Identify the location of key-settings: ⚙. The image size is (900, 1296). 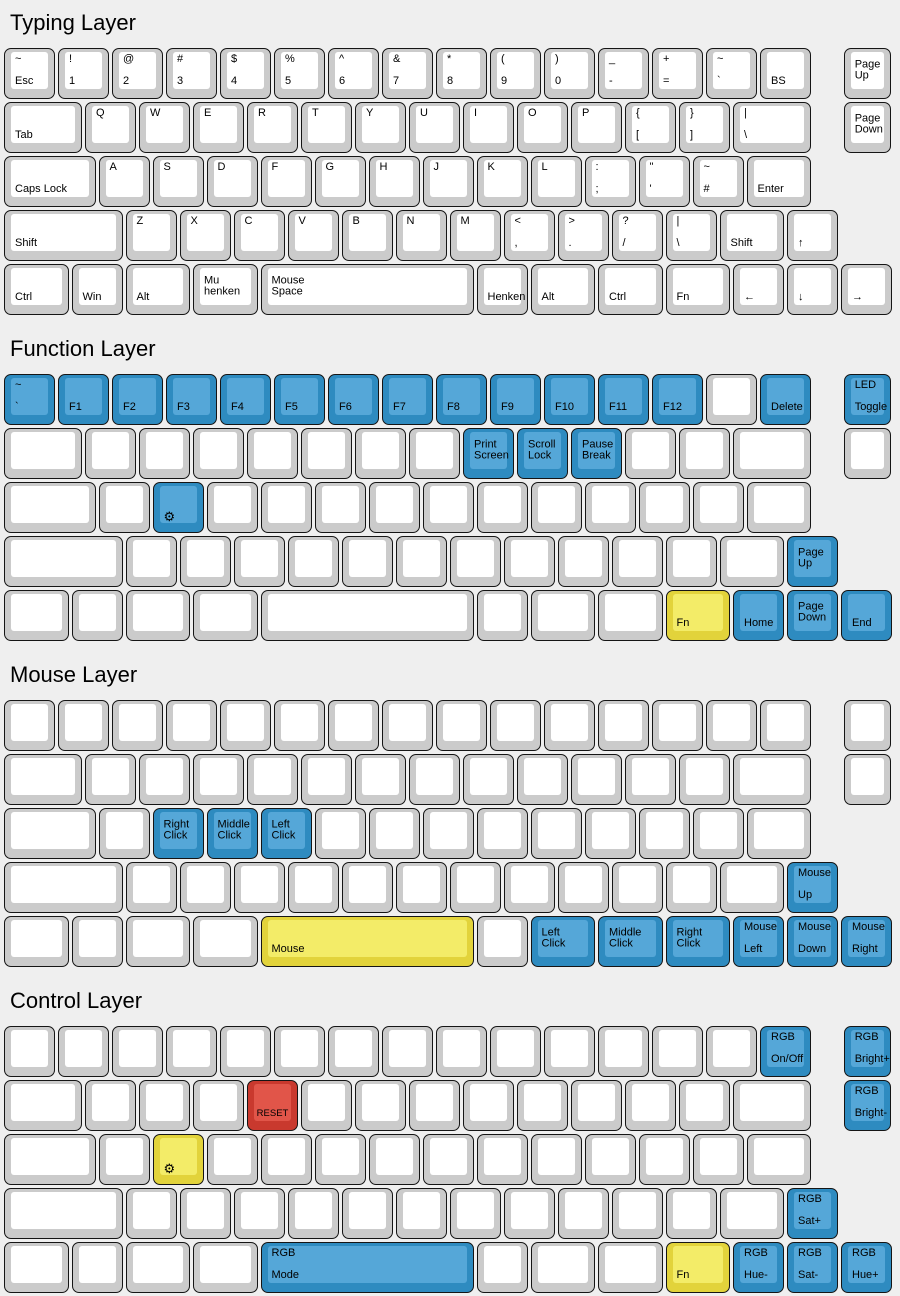
(178, 1159).